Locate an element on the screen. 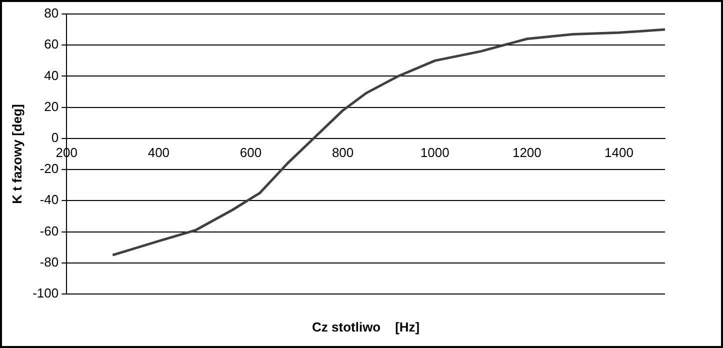 The image size is (723, 348). x-axis-title: Cz stotliwo [Hz] is located at coordinates (366, 327).